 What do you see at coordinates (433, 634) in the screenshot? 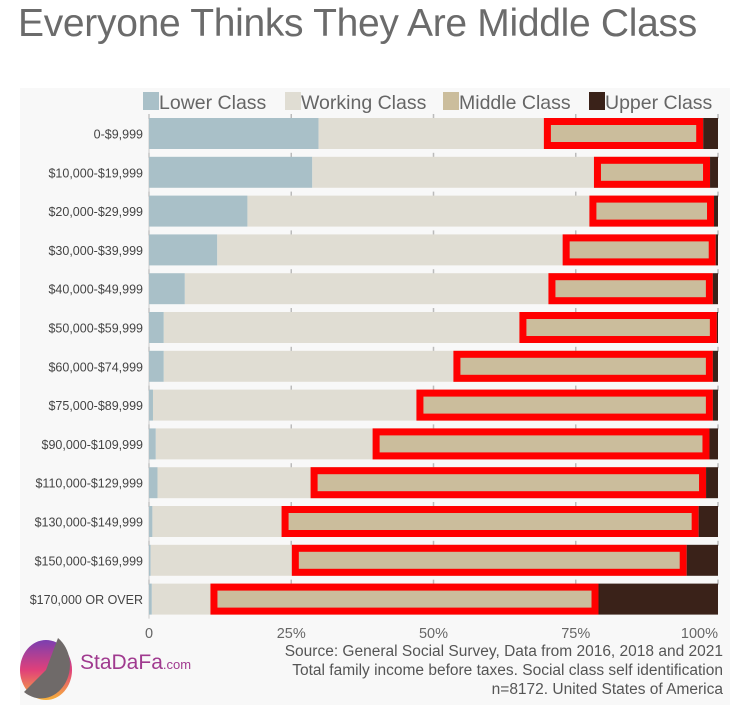
I see `x-tick-label: 50%` at bounding box center [433, 634].